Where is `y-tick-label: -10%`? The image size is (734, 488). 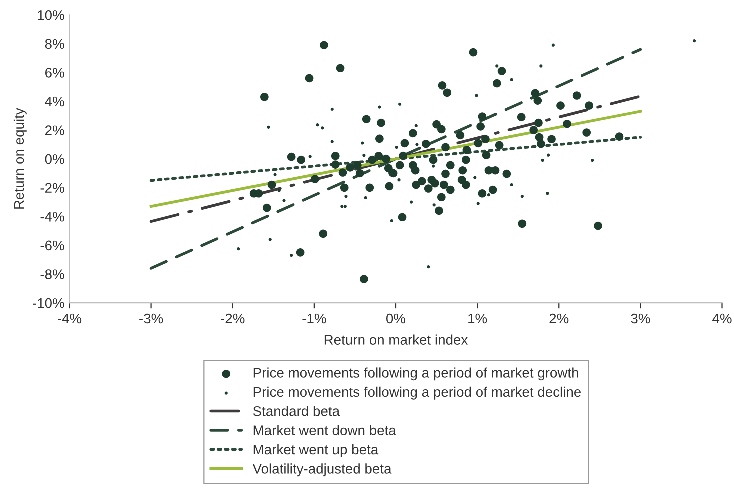 y-tick-label: -10% is located at coordinates (48, 303).